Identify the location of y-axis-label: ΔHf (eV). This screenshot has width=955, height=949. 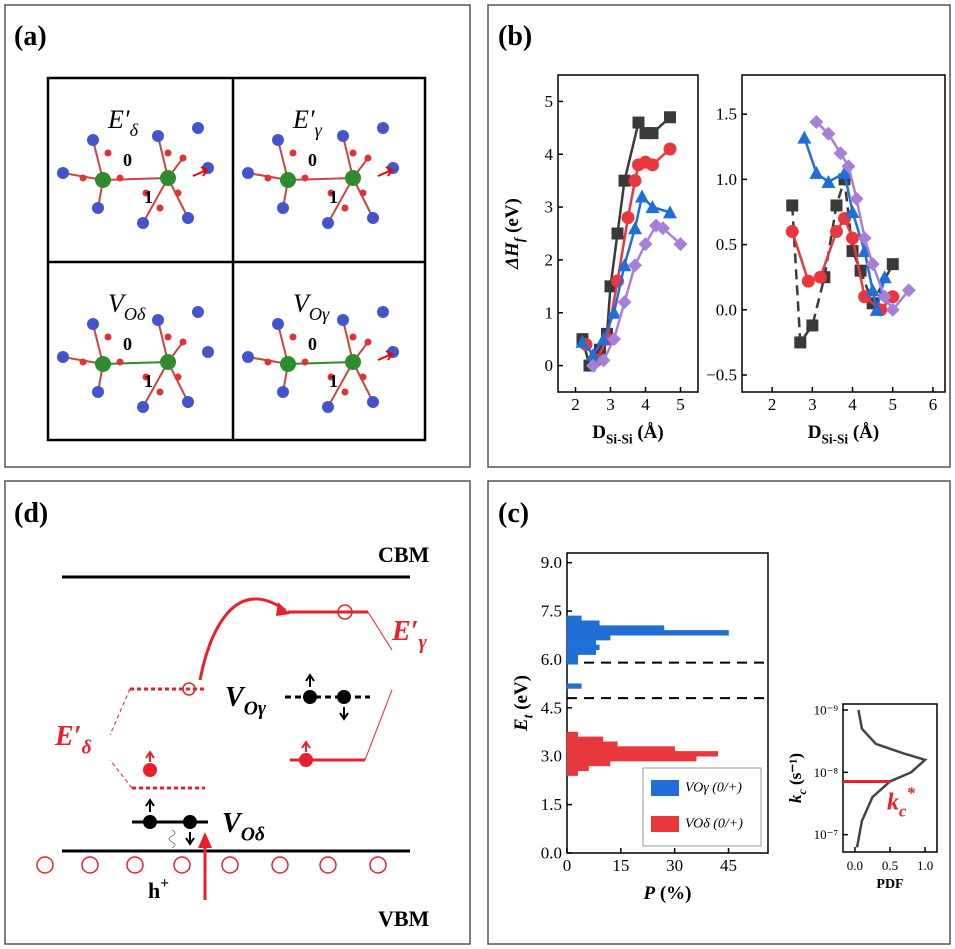
(514, 234).